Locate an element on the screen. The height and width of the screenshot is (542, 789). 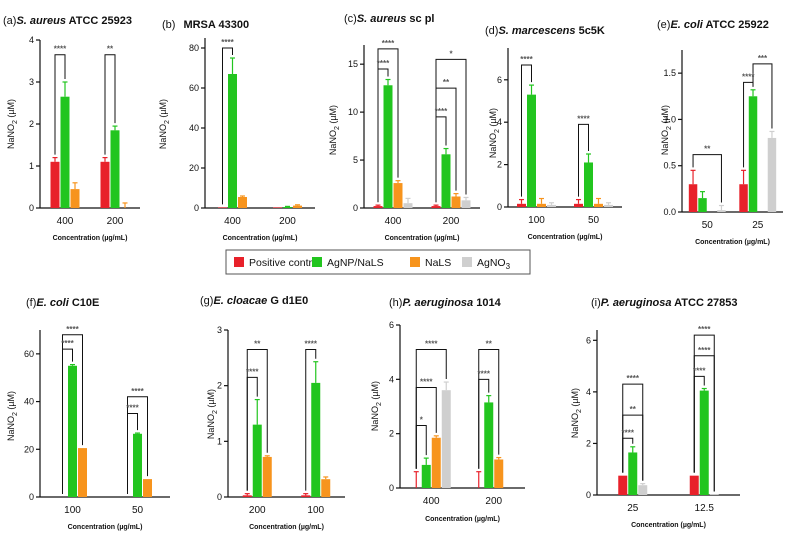
panel-label: (g) is located at coordinates (206, 301).